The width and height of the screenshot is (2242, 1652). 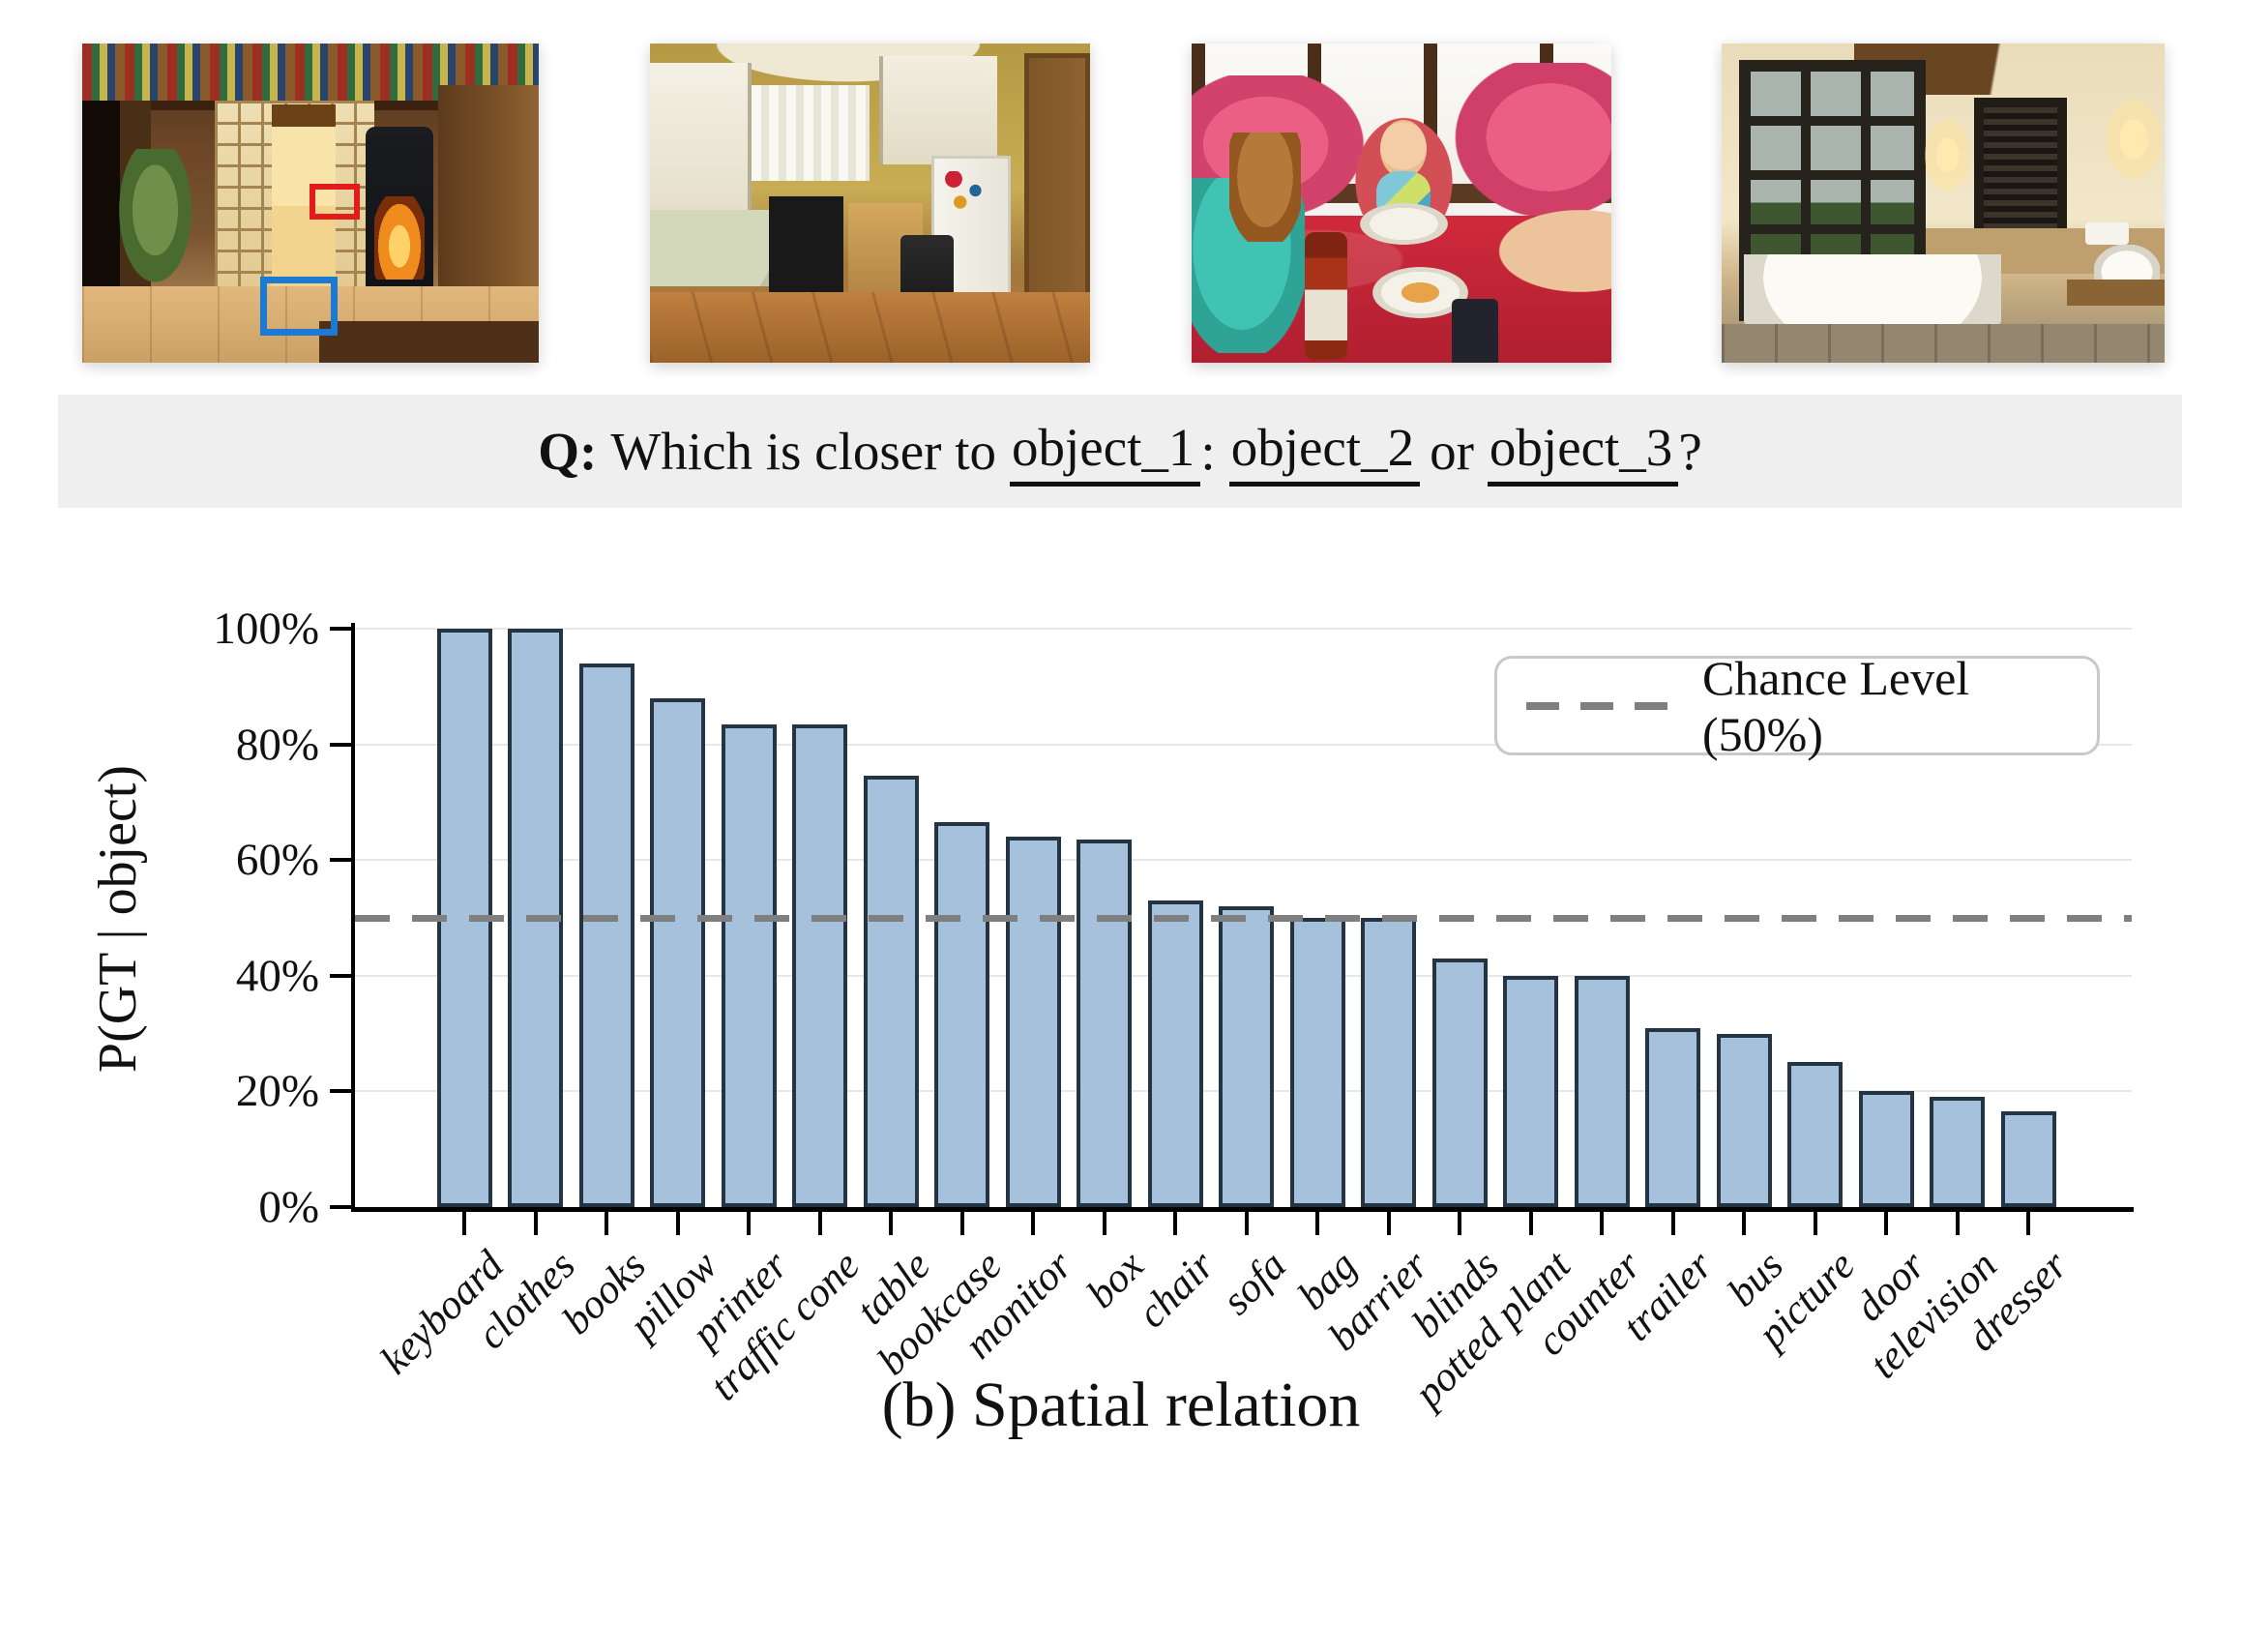 I want to click on pink-pillow-right, so click(x=1527, y=145).